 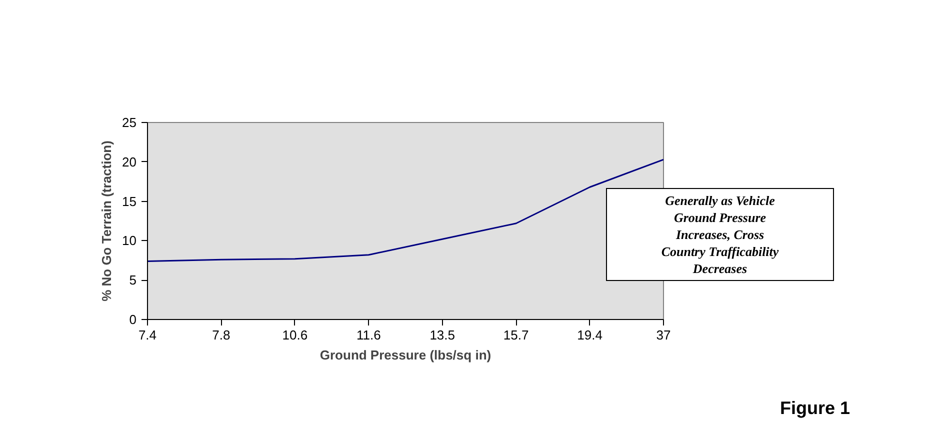 What do you see at coordinates (663, 335) in the screenshot?
I see `x-tick-label: 37` at bounding box center [663, 335].